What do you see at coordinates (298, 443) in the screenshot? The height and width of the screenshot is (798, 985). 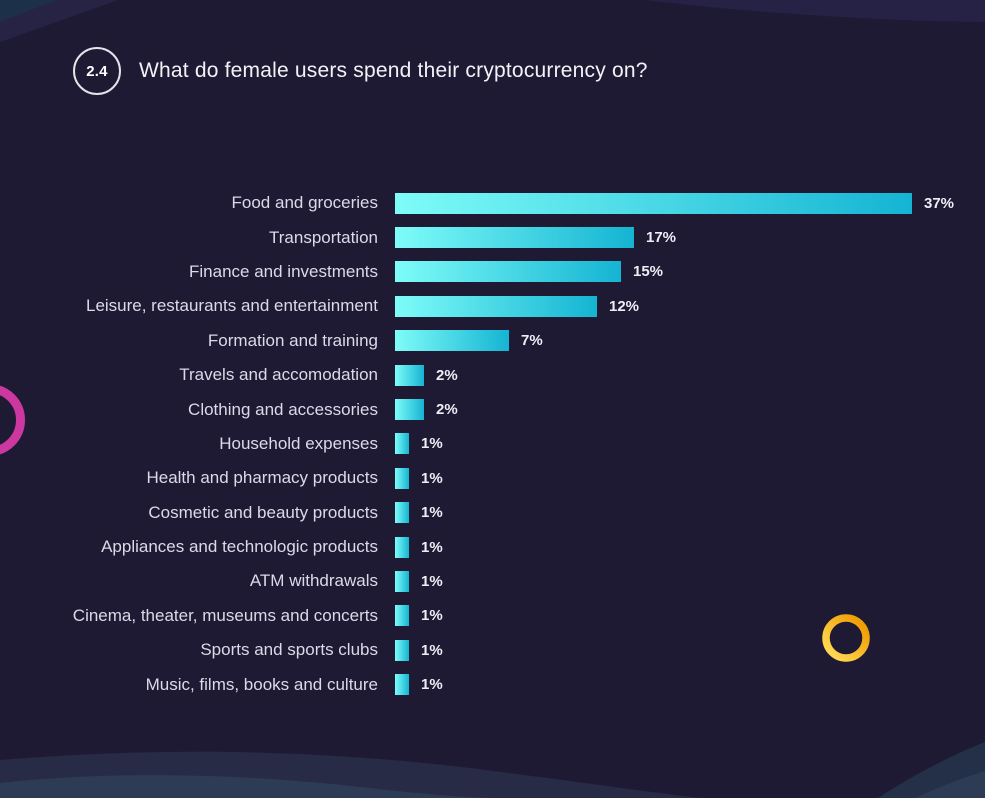 I see `category-label: Household expenses` at bounding box center [298, 443].